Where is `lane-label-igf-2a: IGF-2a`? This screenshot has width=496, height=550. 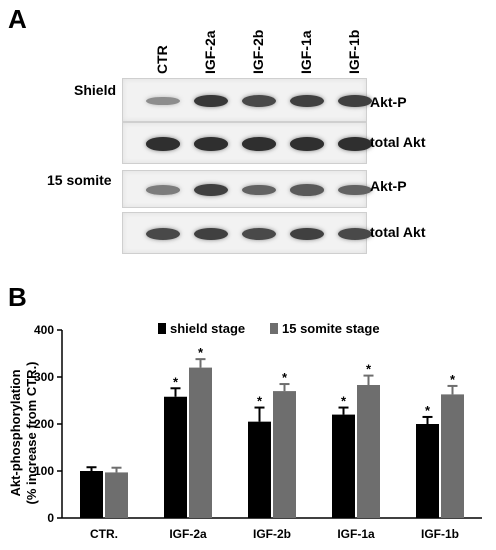
lane-label-igf-2a: IGF-2a is located at coordinates (210, 52).